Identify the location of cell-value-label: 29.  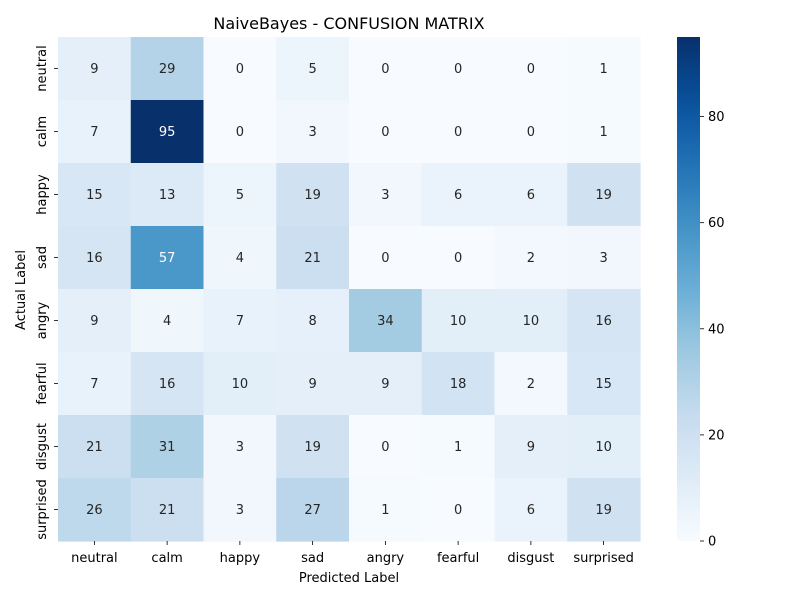
(167, 69).